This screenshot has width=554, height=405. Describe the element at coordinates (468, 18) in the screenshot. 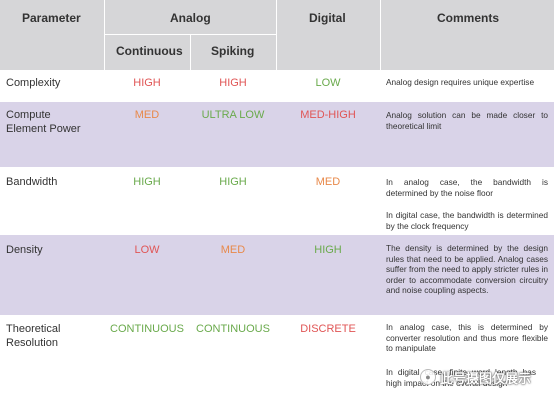

I see `header-comments: Comments` at that location.